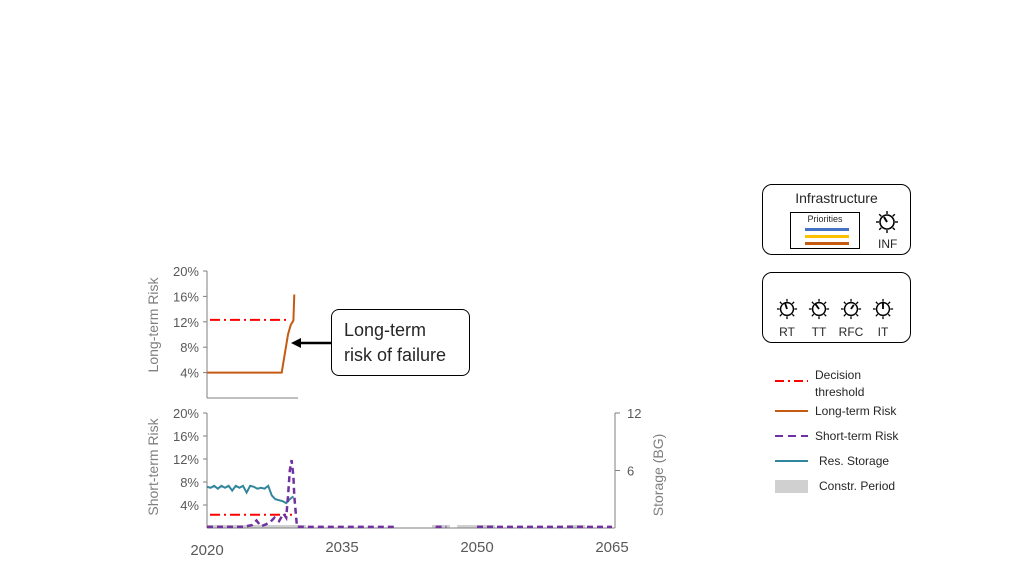 The height and width of the screenshot is (576, 1024). What do you see at coordinates (851, 332) in the screenshot?
I see `knob-rfc-label: RFC` at bounding box center [851, 332].